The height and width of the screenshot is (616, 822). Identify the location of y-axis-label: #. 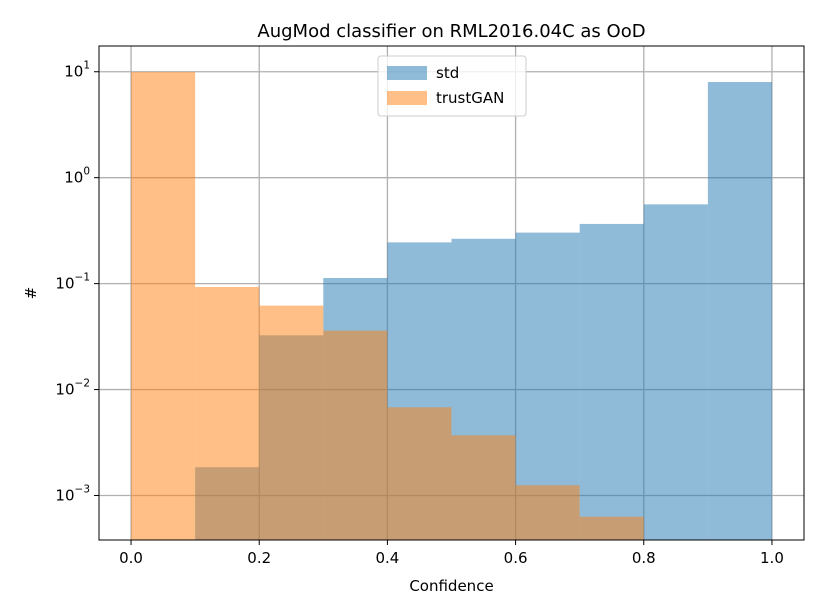
(31, 293).